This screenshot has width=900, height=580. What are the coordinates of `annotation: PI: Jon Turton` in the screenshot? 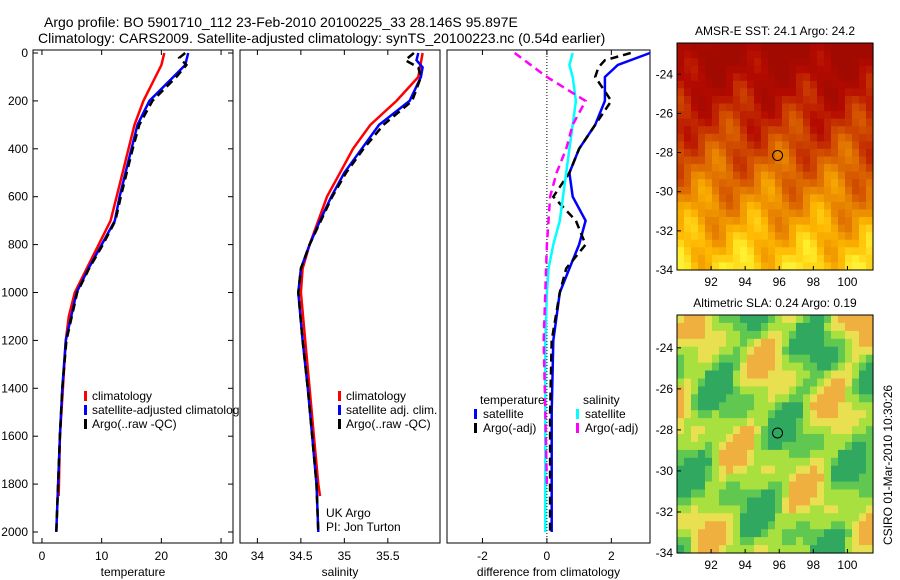 It's located at (363, 527).